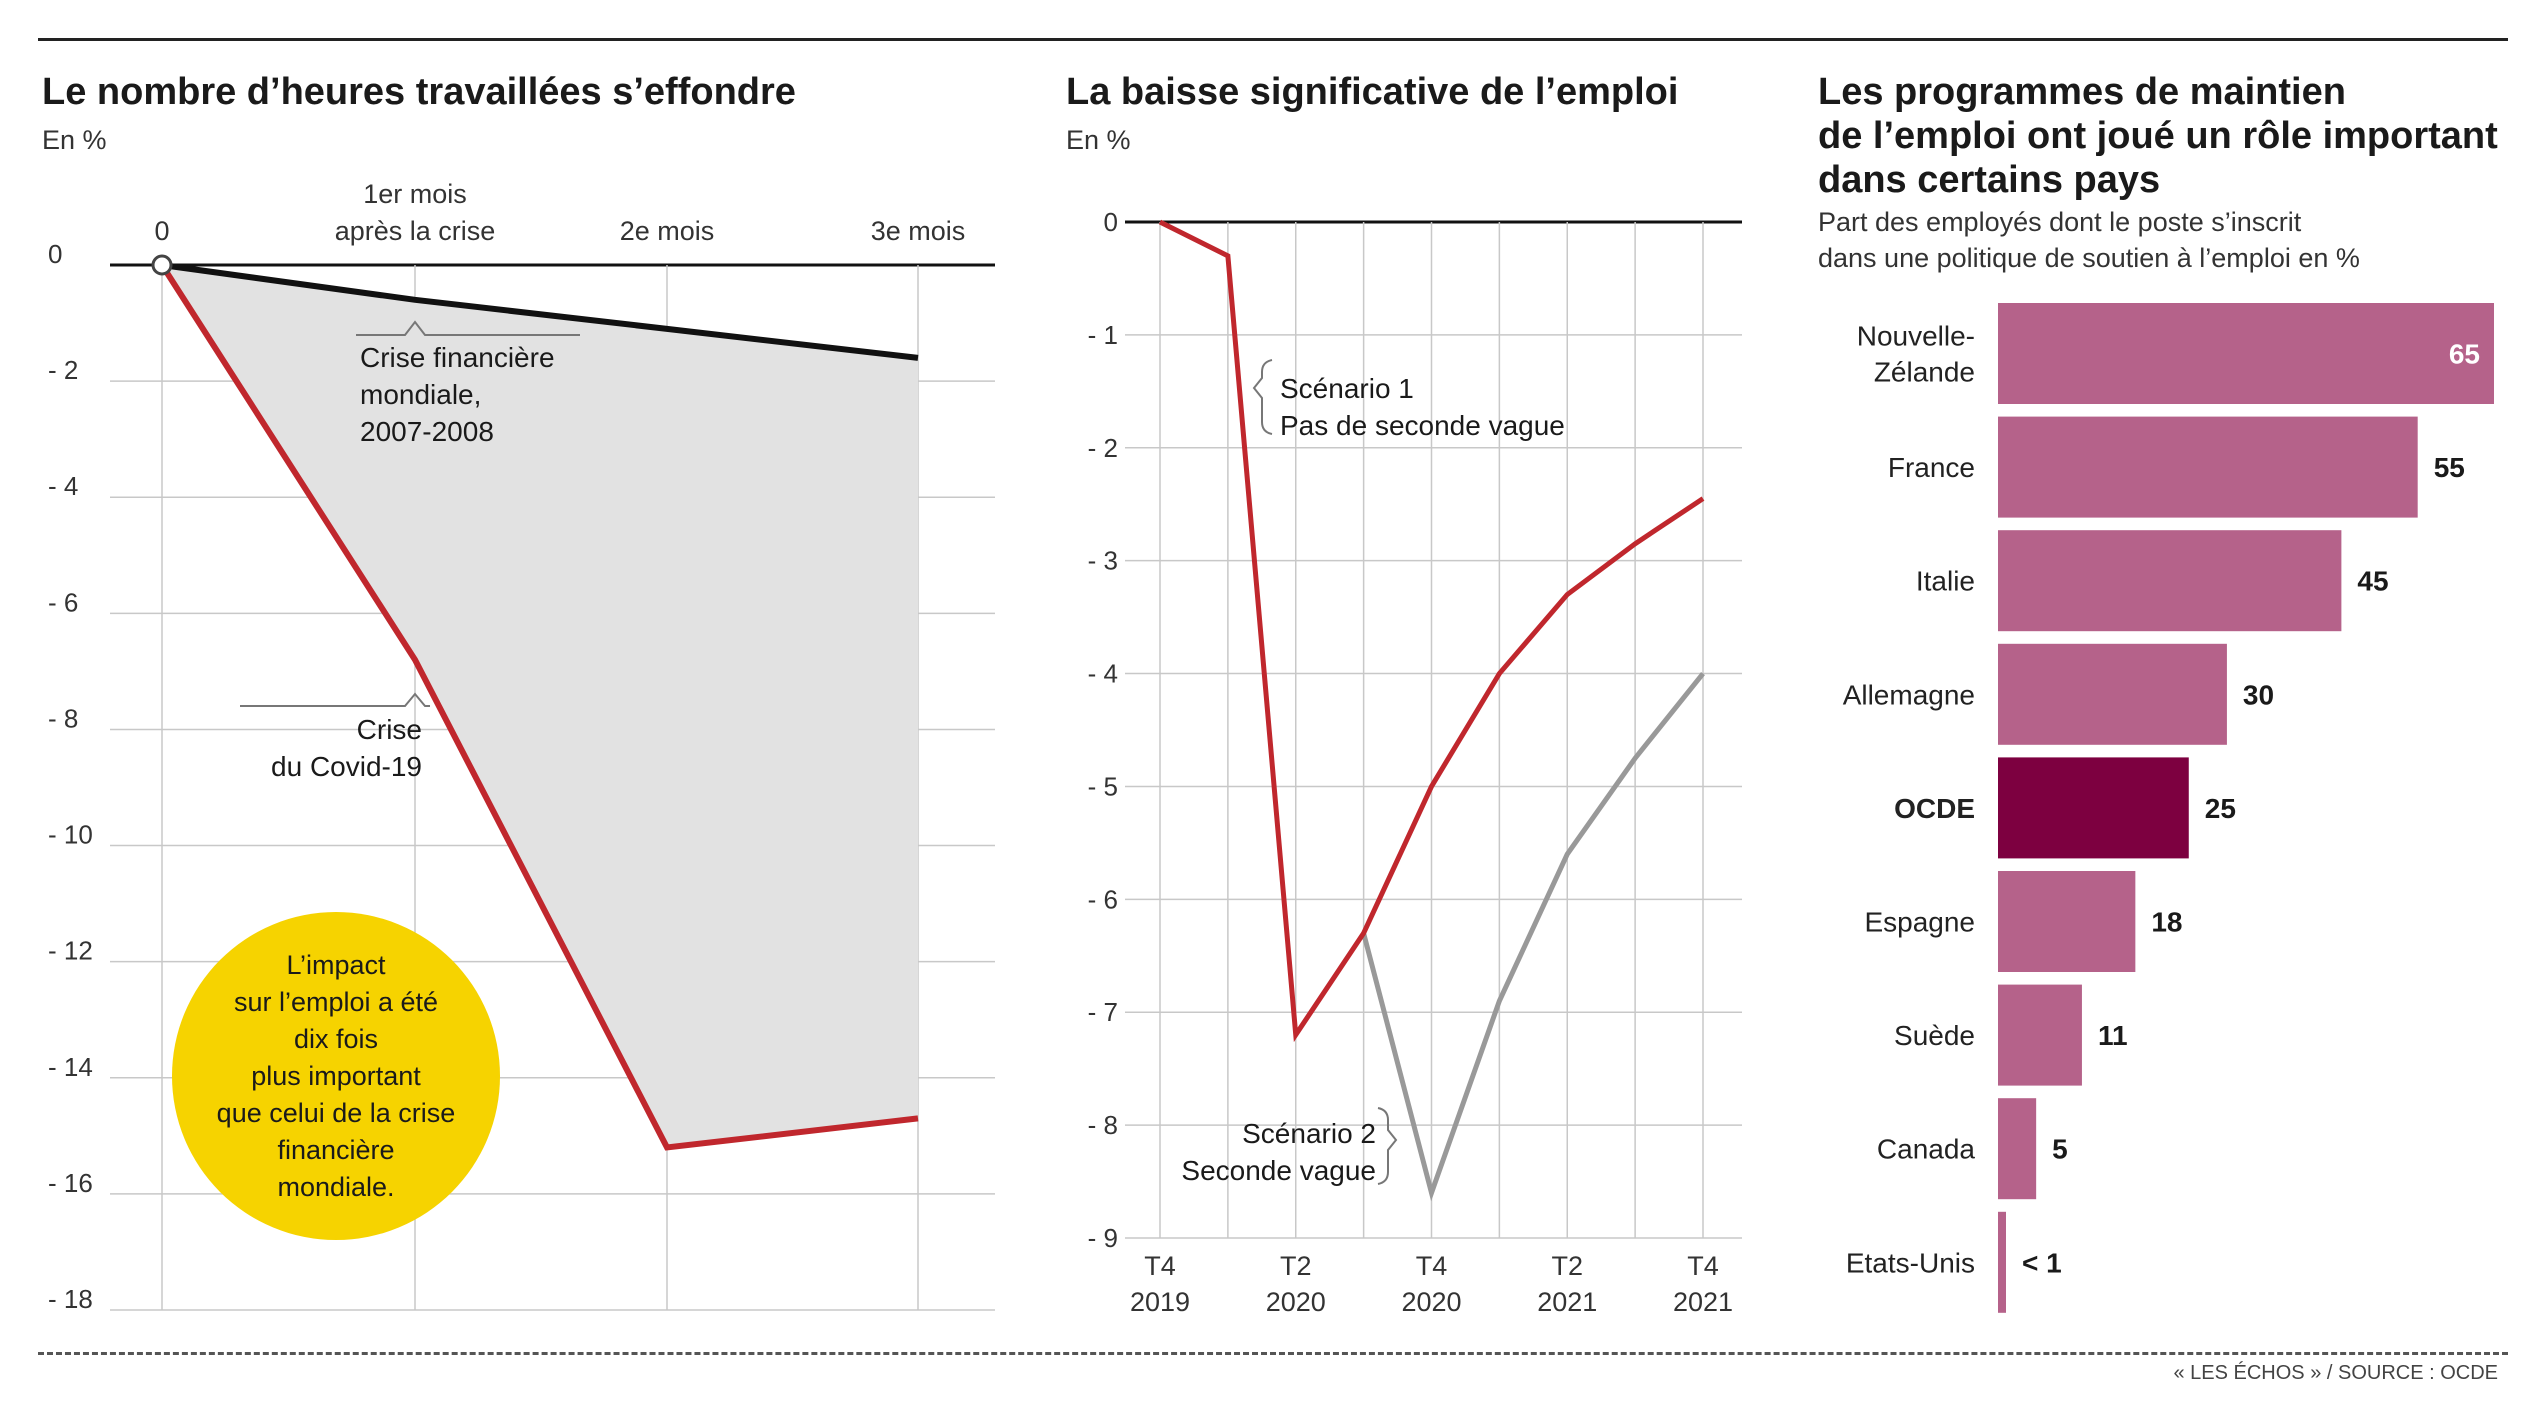  What do you see at coordinates (389, 729) in the screenshot?
I see `series-label-covid: Crise` at bounding box center [389, 729].